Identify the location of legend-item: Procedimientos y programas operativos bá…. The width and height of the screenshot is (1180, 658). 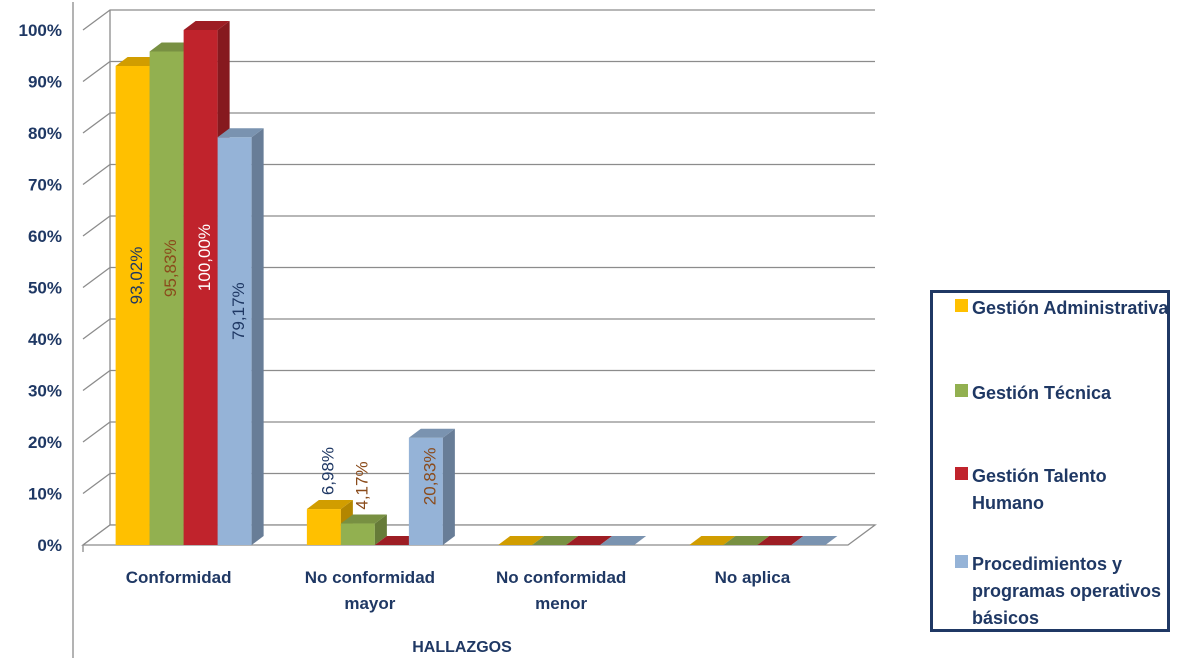
(1066, 591).